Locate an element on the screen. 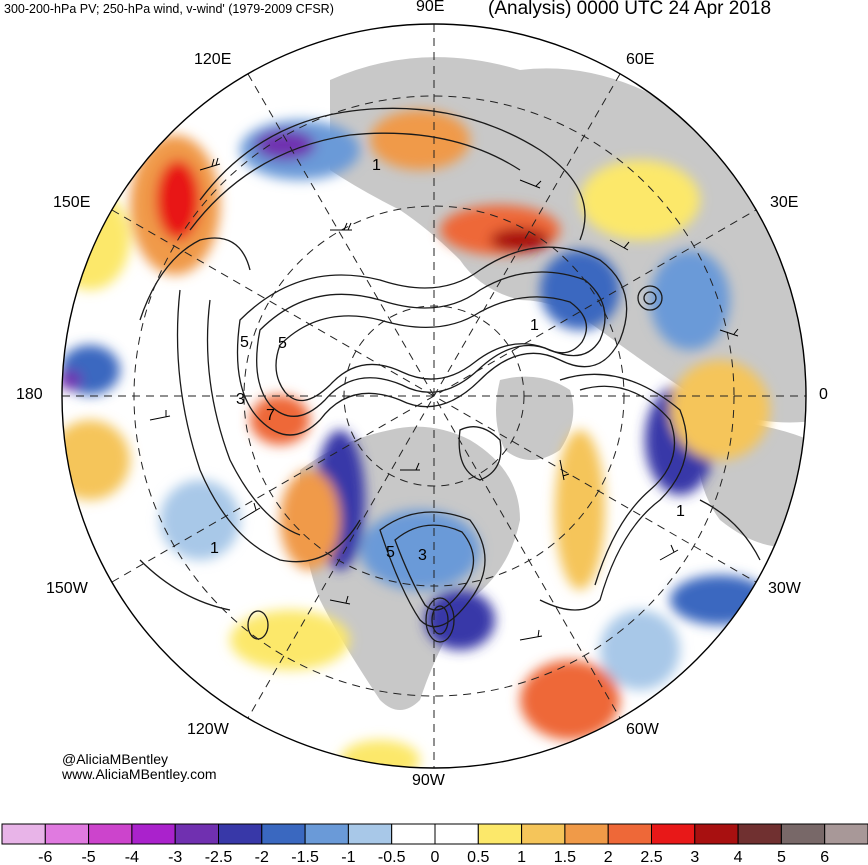  contour-label: 7 is located at coordinates (270, 415).